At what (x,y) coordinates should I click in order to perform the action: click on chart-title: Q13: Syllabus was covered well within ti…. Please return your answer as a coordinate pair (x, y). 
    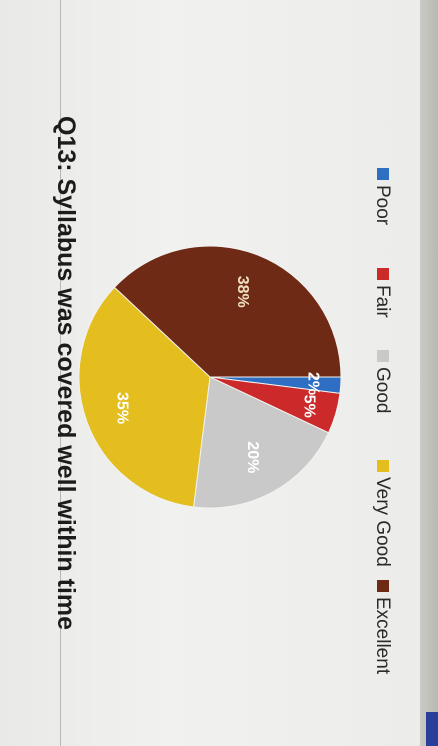
    Looking at the image, I should click on (66, 373).